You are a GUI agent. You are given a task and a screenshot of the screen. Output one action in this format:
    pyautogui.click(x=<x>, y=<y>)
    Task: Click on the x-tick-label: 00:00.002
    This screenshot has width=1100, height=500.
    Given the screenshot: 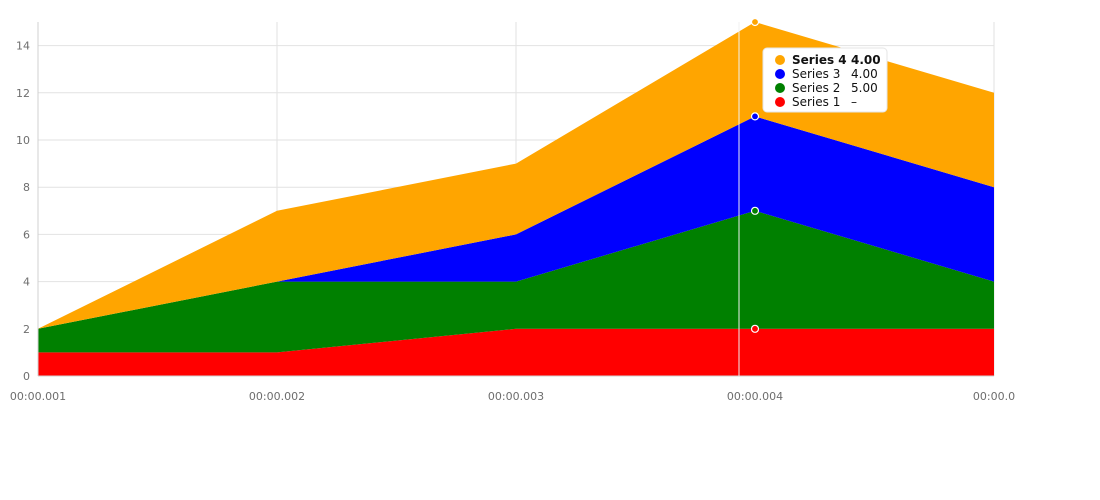 What is the action you would take?
    pyautogui.click(x=277, y=396)
    